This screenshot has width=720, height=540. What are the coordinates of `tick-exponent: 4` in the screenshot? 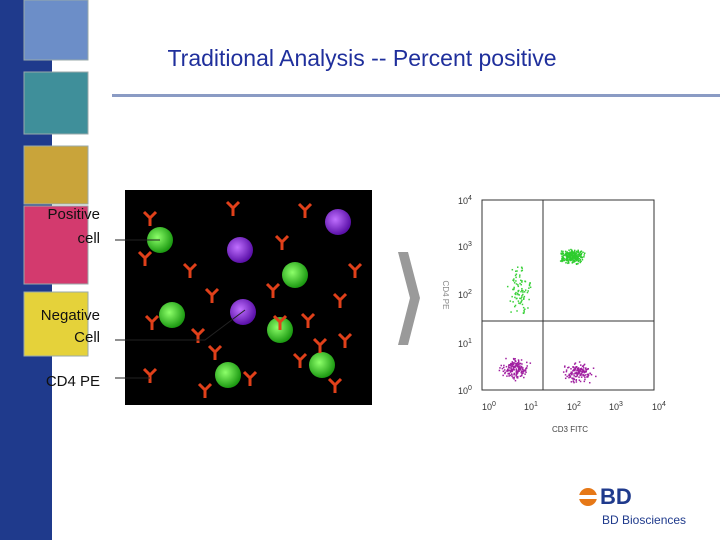 It's located at (470, 198).